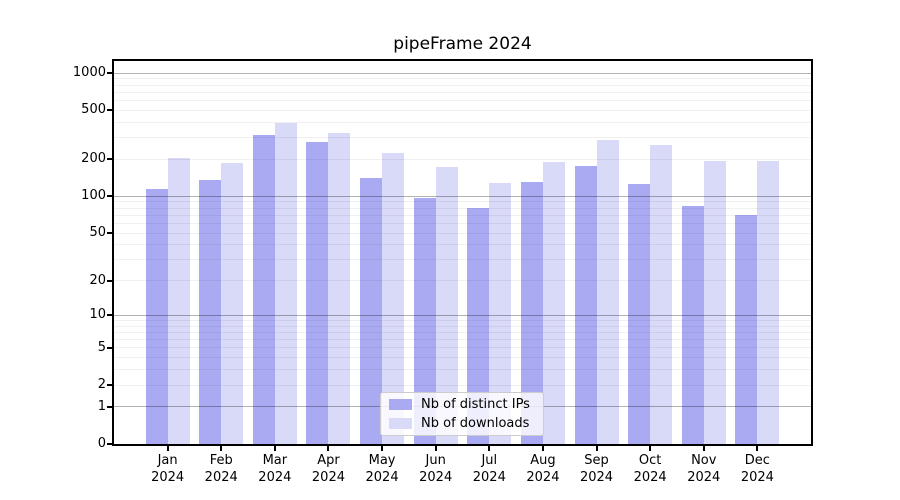 The image size is (900, 500). I want to click on legend: Nb of distinct IPs Nb of downloads, so click(462, 414).